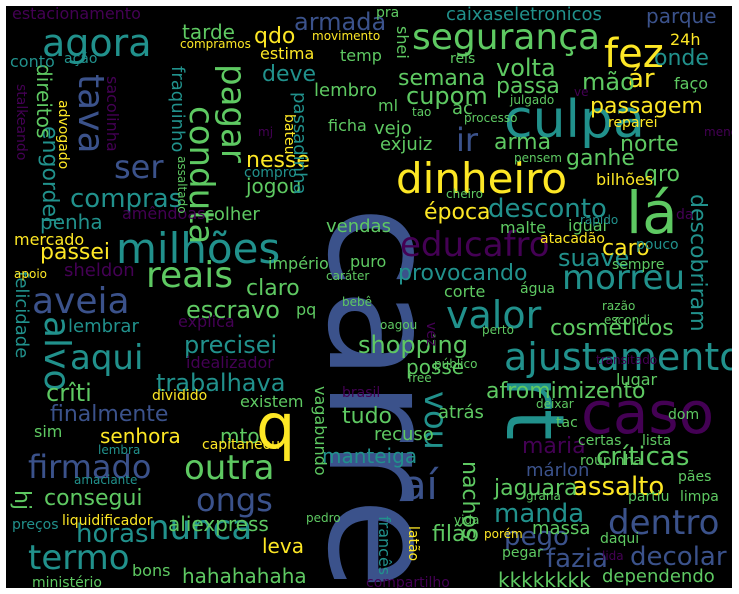 The height and width of the screenshot is (594, 739). I want to click on word-apoio: apoio, so click(30, 274).